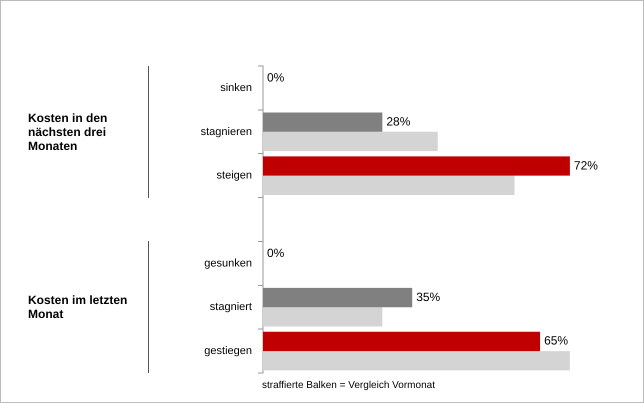  What do you see at coordinates (236, 88) in the screenshot?
I see `y-tick-label: sinken` at bounding box center [236, 88].